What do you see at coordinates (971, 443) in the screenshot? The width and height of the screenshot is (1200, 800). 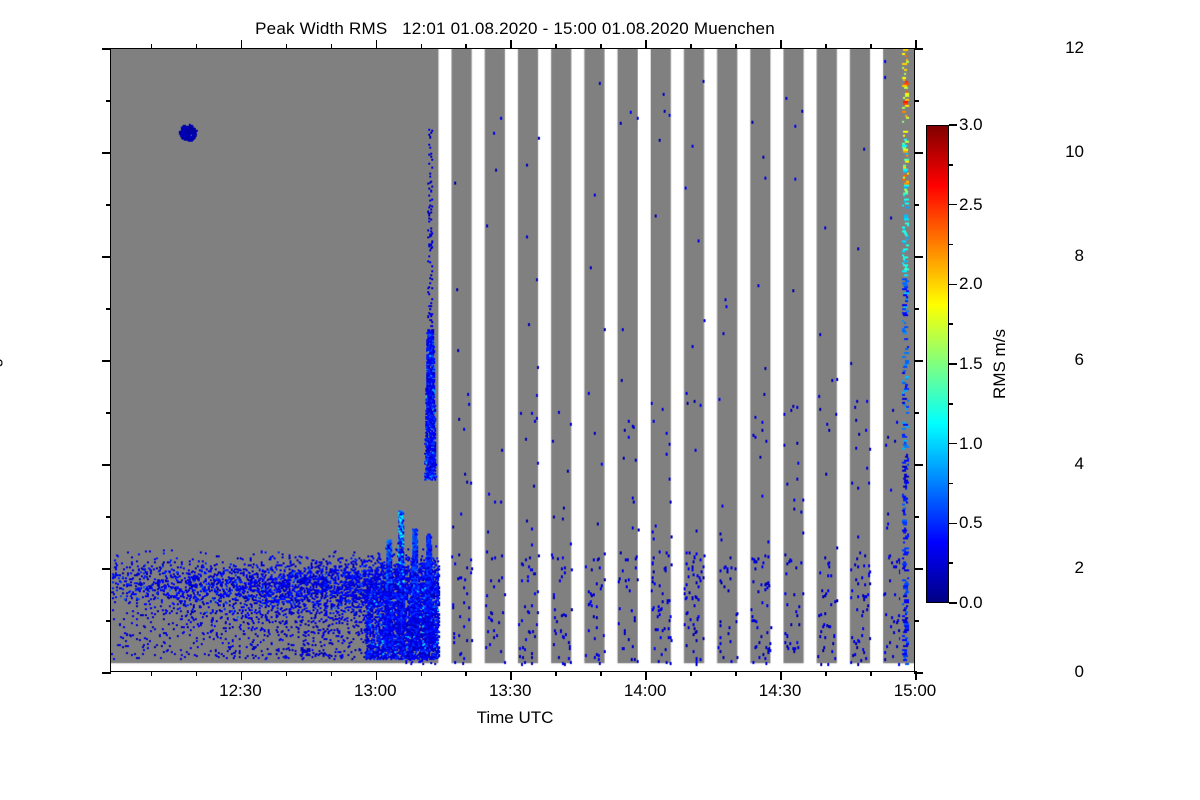 I see `colorbar-tick-label: 1.0` at bounding box center [971, 443].